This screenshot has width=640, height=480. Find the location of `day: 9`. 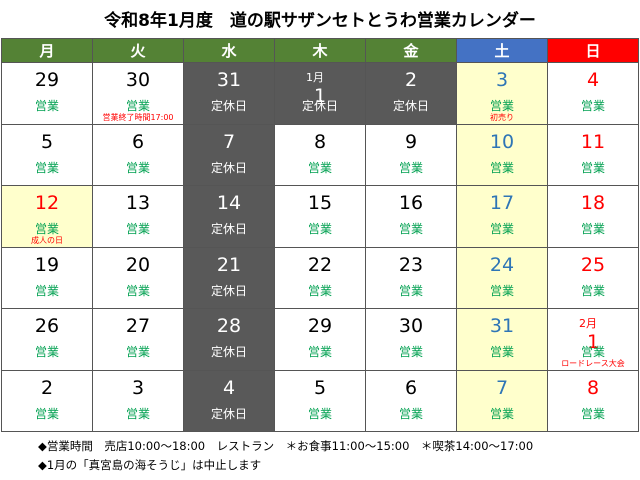

day: 9 is located at coordinates (411, 141).